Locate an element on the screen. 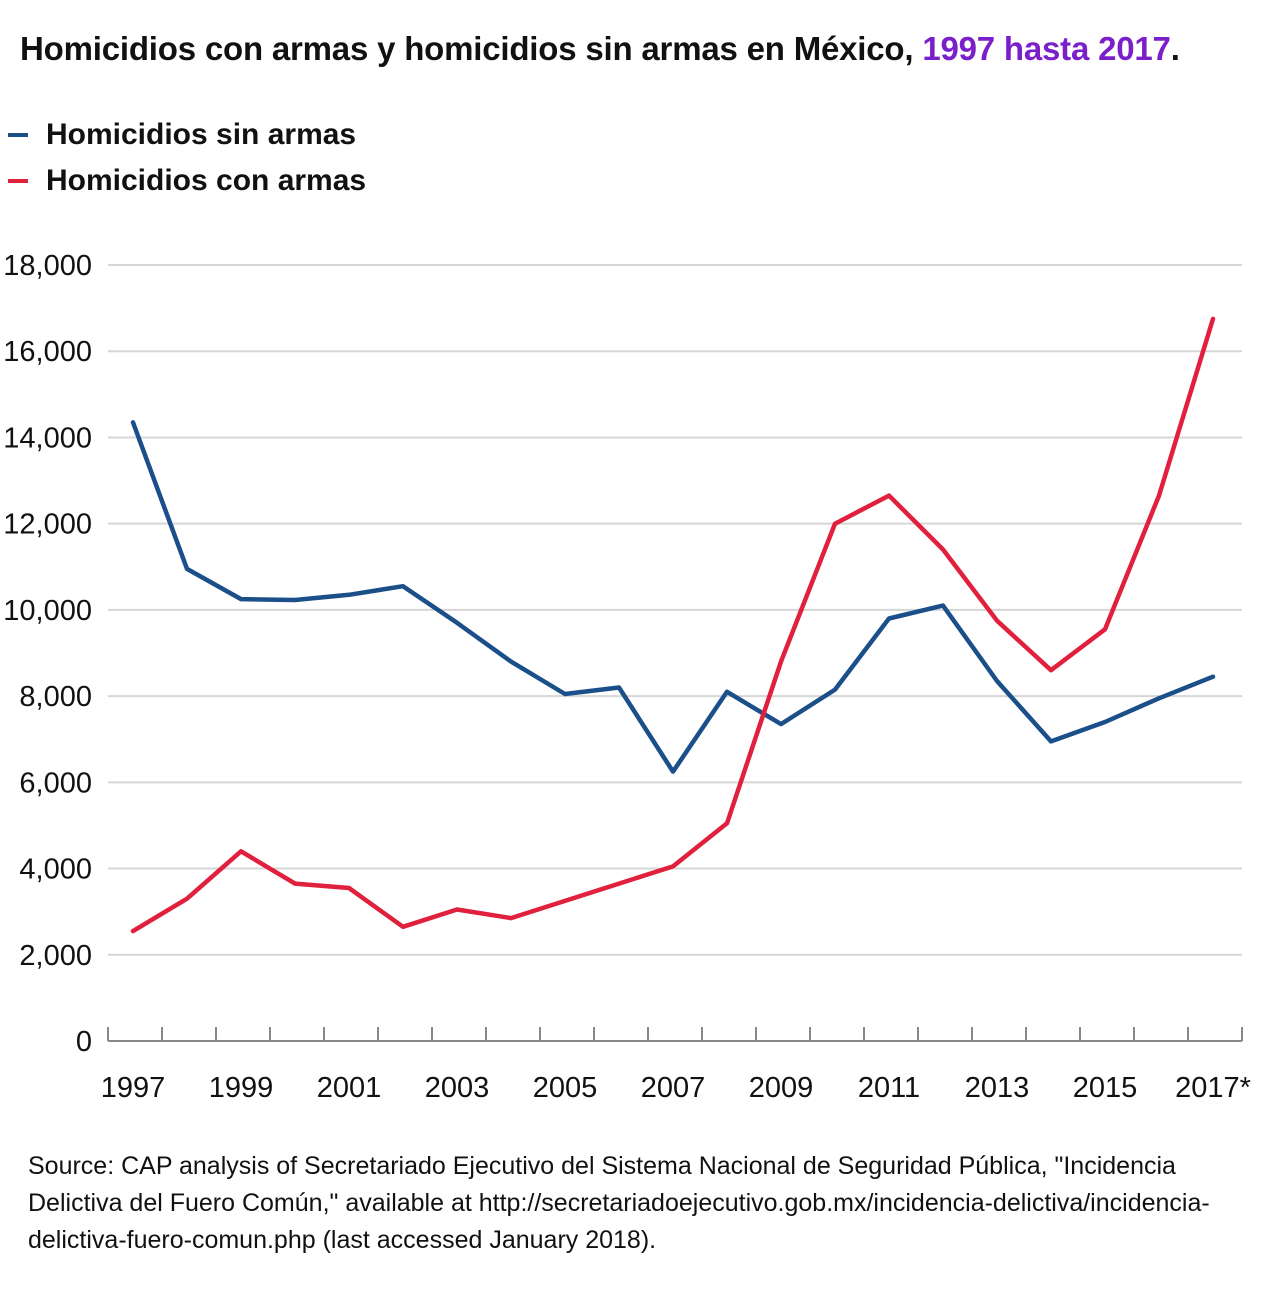 This screenshot has height=1299, width=1280. x-tick-label: 1999 is located at coordinates (241, 1088).